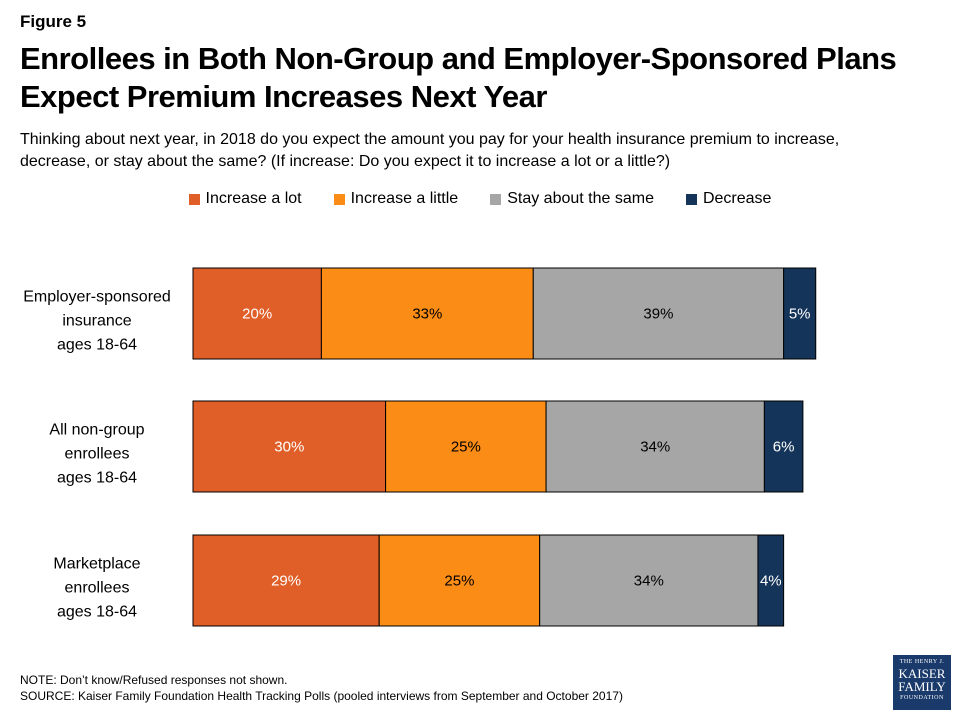 The width and height of the screenshot is (960, 720). I want to click on legend-label: Decrease, so click(737, 198).